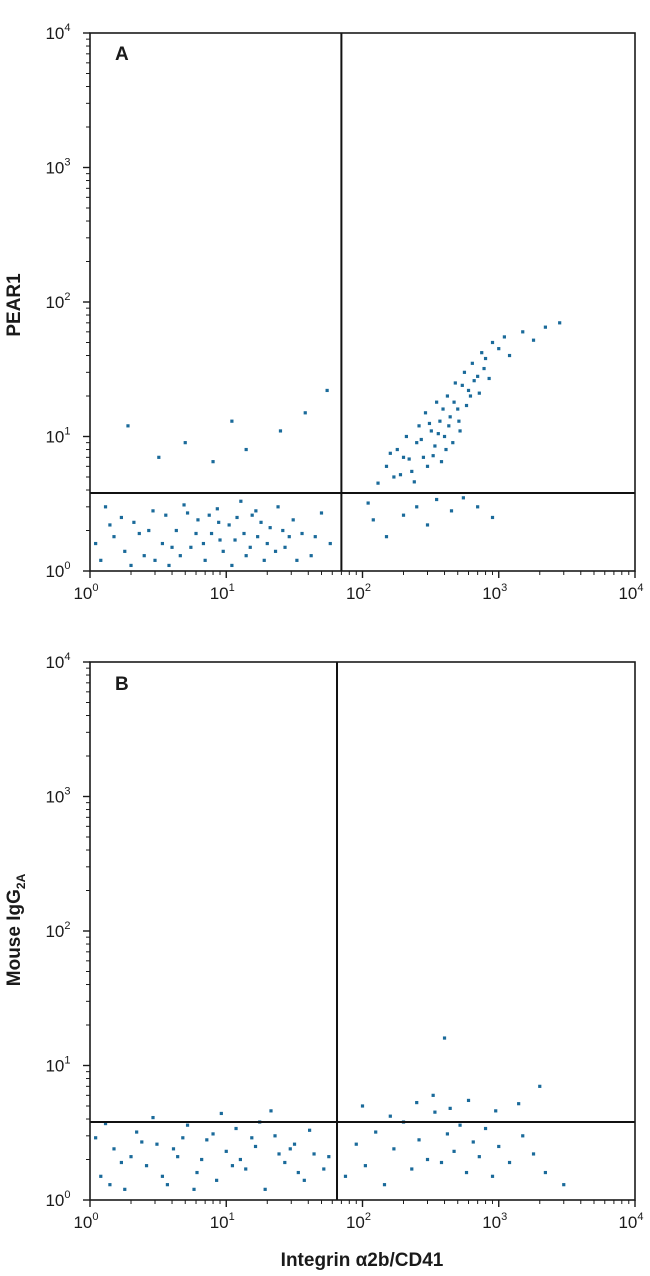 The height and width of the screenshot is (1276, 650). What do you see at coordinates (57, 796) in the screenshot?
I see `panel-b-y-tick-label: 10³` at bounding box center [57, 796].